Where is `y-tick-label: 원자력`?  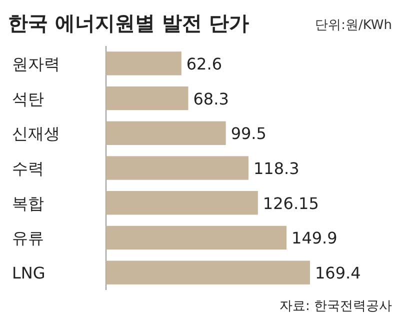
y-tick-label: 원자력 is located at coordinates (36, 64).